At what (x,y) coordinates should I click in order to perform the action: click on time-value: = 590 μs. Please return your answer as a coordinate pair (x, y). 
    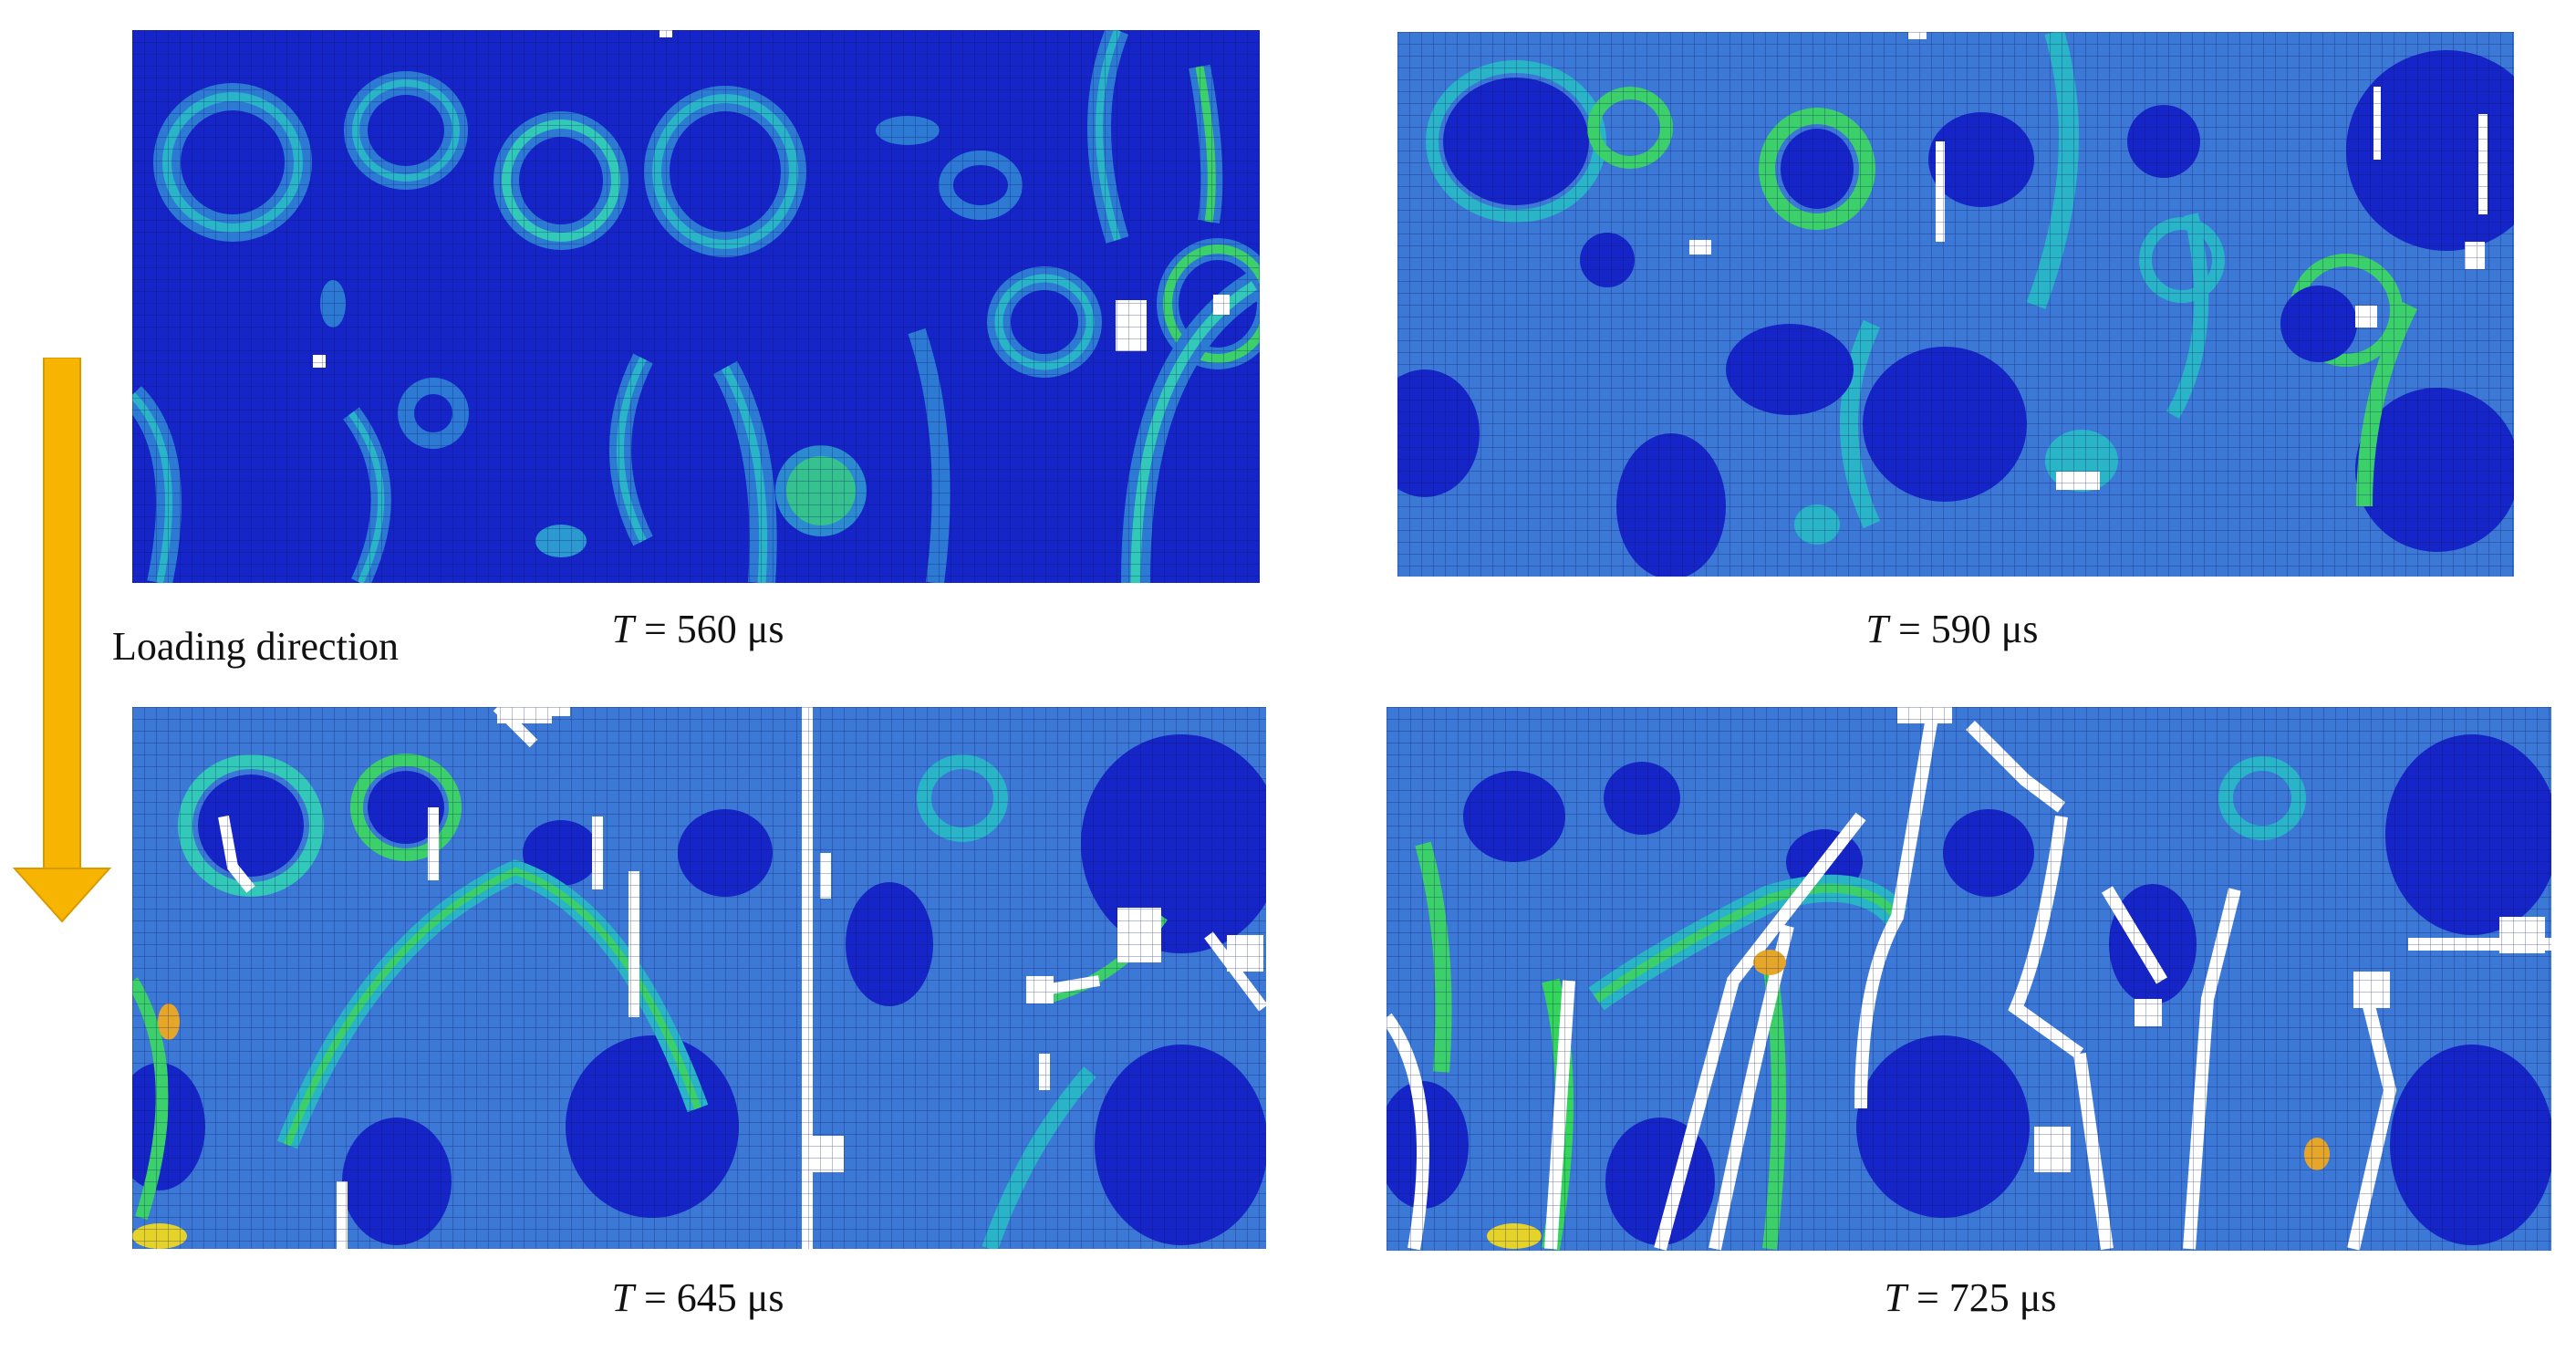
    Looking at the image, I should click on (1963, 629).